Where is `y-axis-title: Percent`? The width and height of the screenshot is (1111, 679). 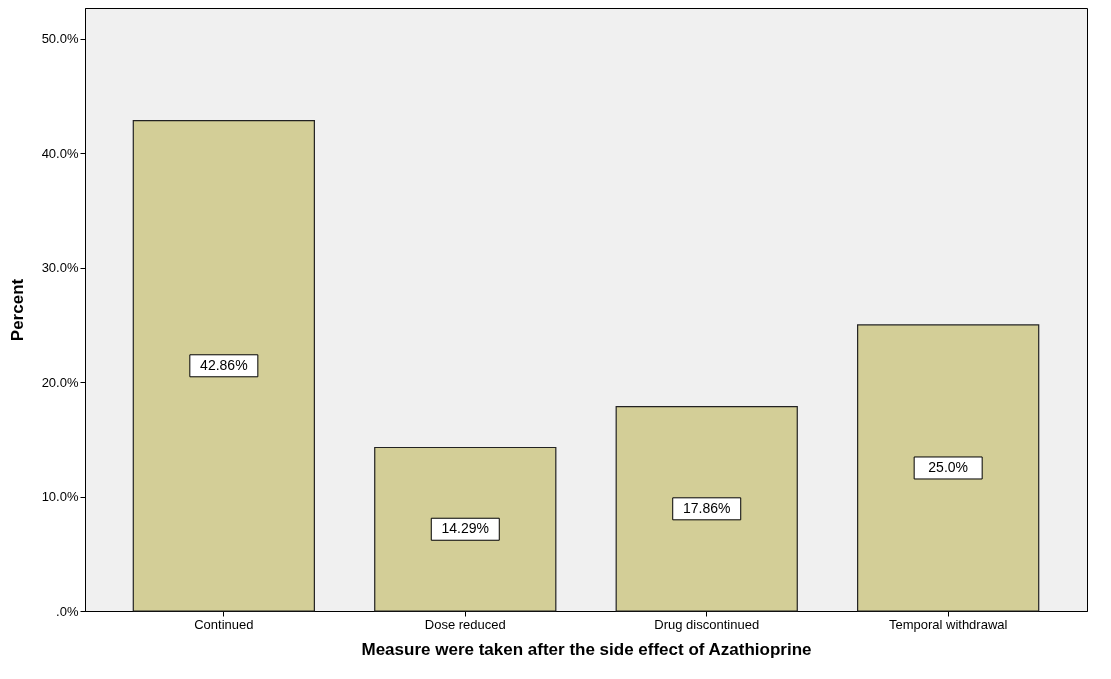
y-axis-title: Percent is located at coordinates (17, 310).